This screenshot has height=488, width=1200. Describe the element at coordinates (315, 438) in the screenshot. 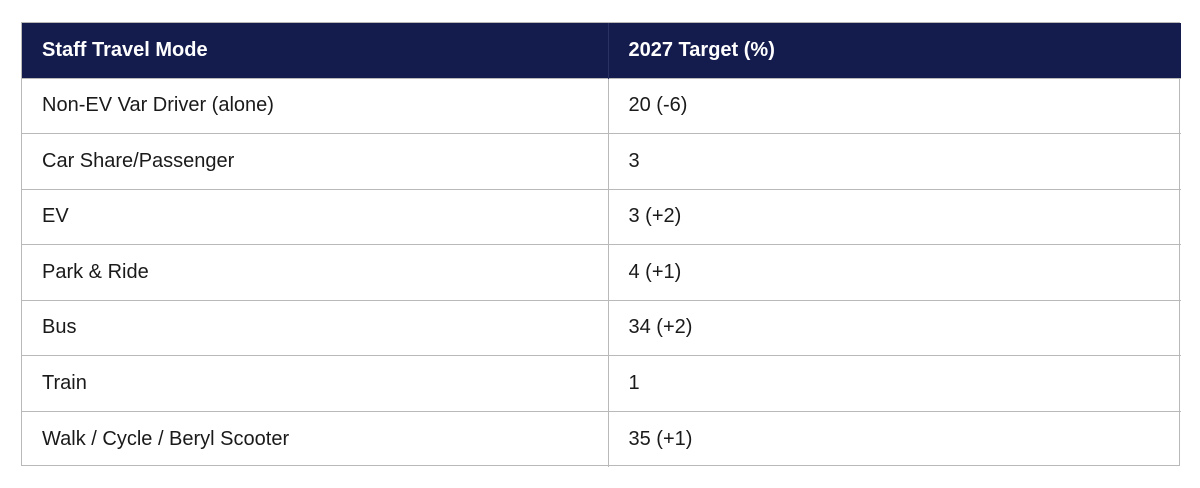

I see `travel-mode-cell: Walk / Cycle / Beryl Scooter` at that location.